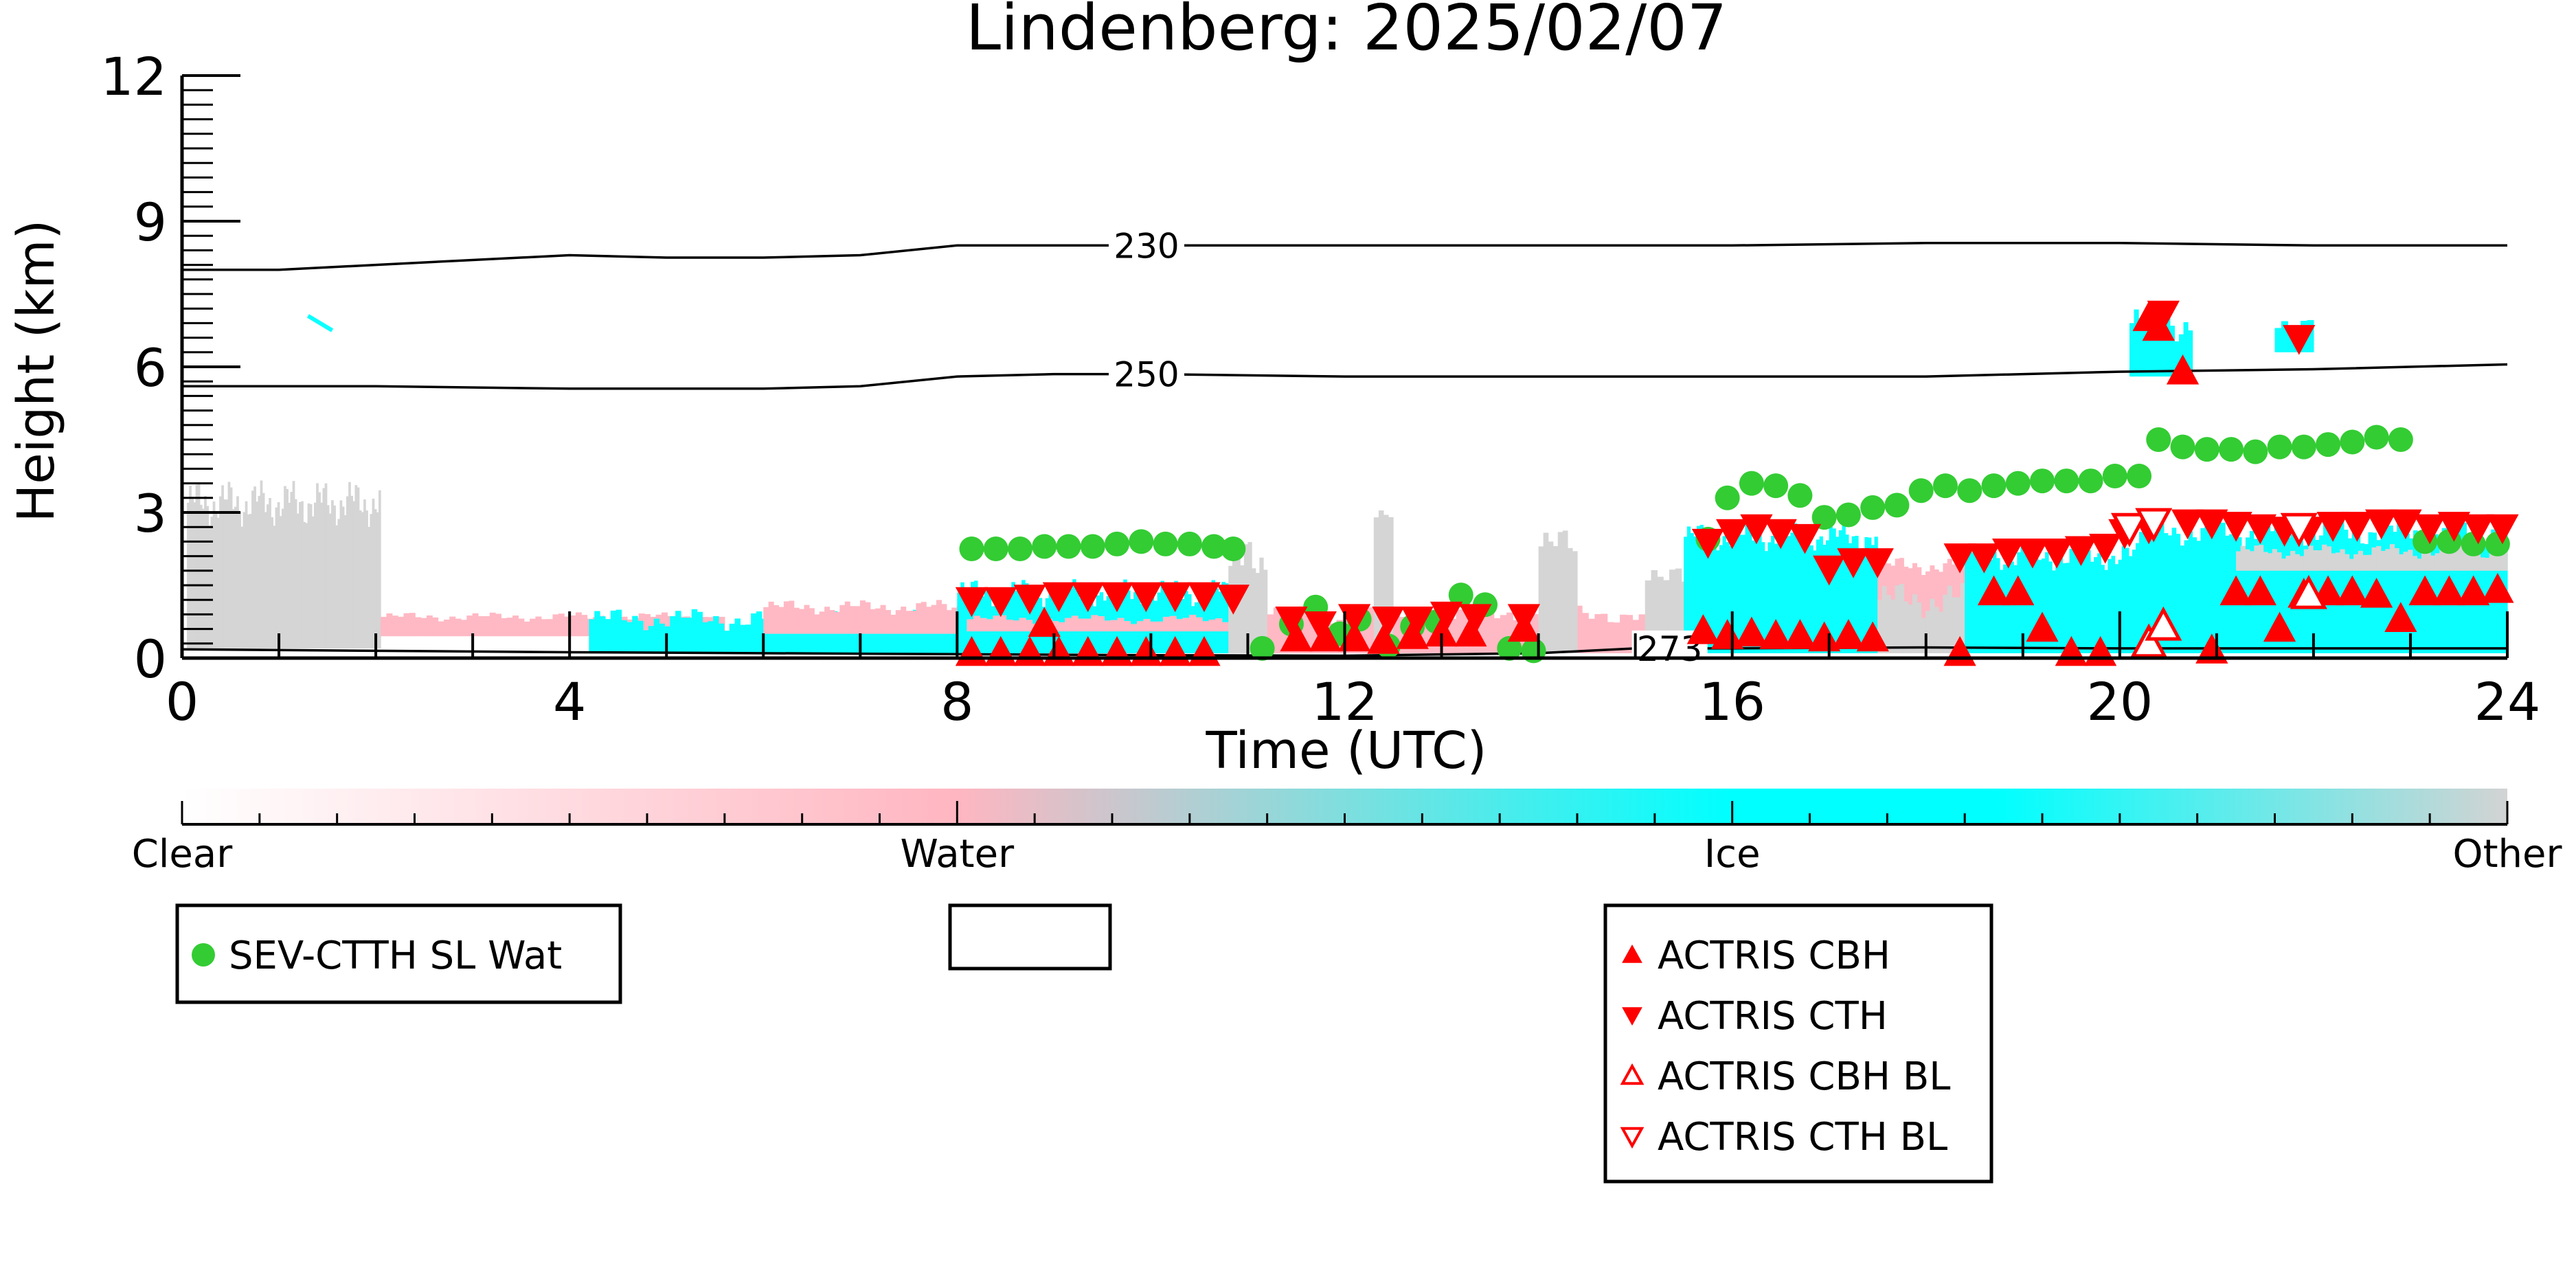  I want to click on y-tick-label: 3, so click(150, 513).